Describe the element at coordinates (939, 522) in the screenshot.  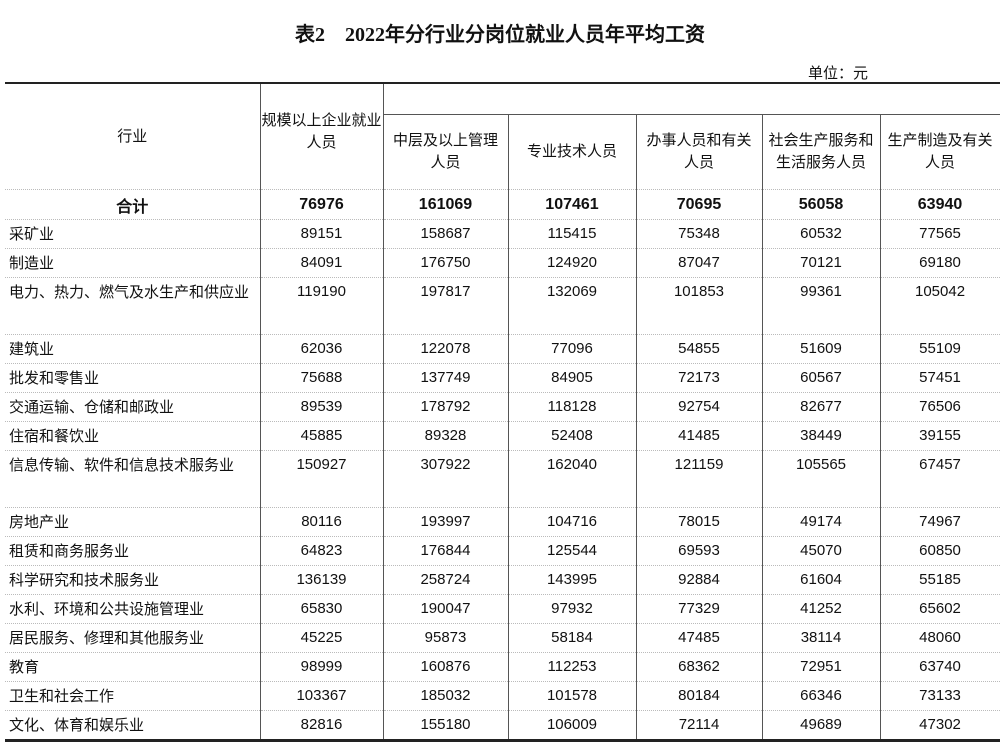
I see `wage-value: 74967` at that location.